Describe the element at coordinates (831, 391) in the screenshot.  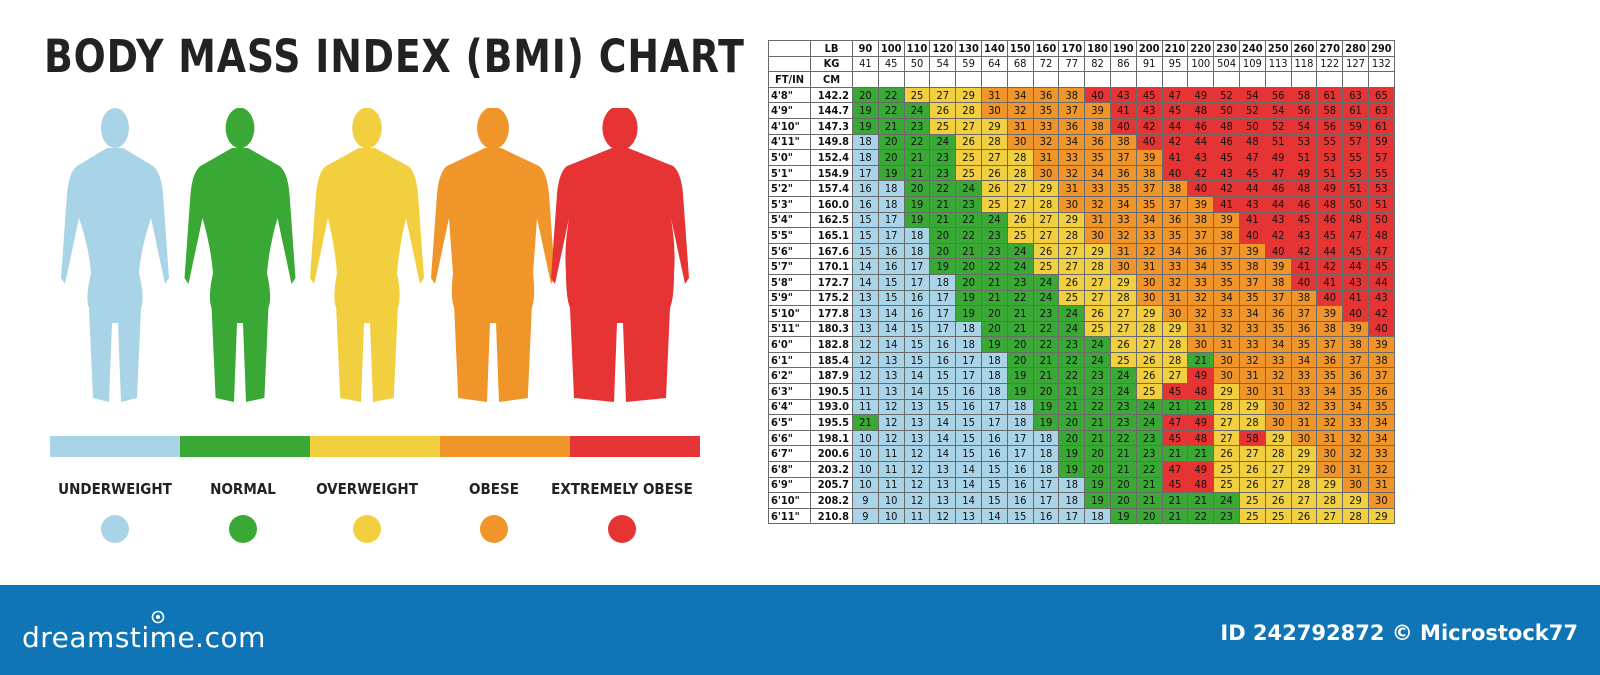
I see `height-cm: 190.5` at that location.